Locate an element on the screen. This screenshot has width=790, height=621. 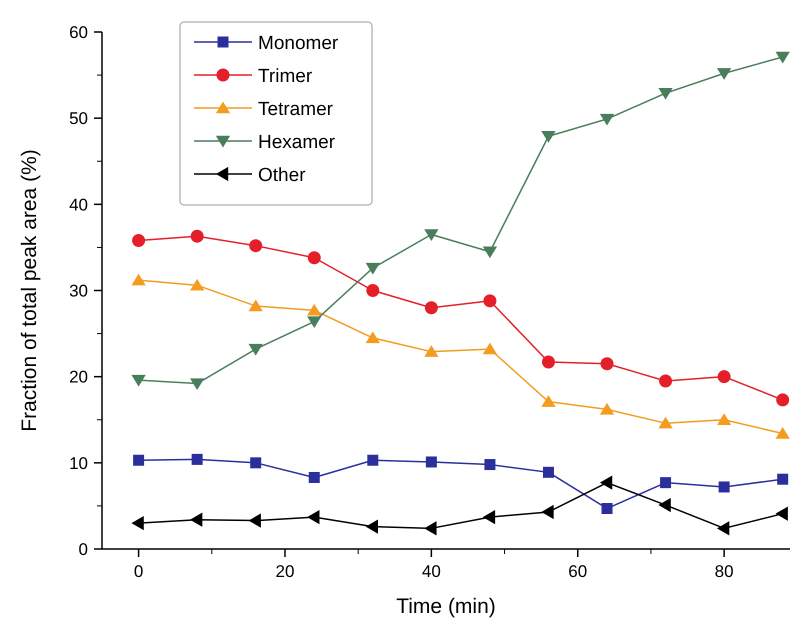
x-tick-label: 60 is located at coordinates (578, 571).